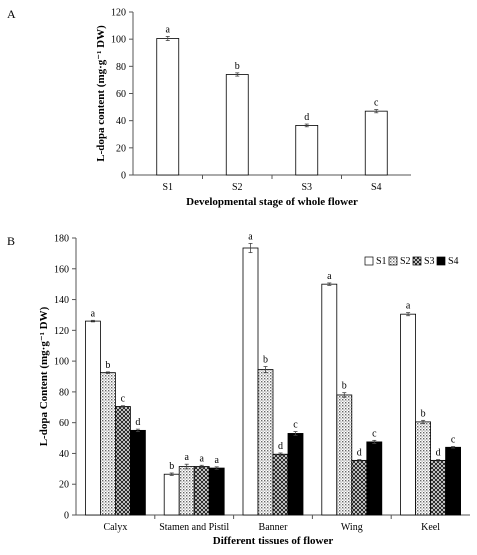 The height and width of the screenshot is (555, 477). What do you see at coordinates (381, 261) in the screenshot?
I see `legend-label: S1` at bounding box center [381, 261].